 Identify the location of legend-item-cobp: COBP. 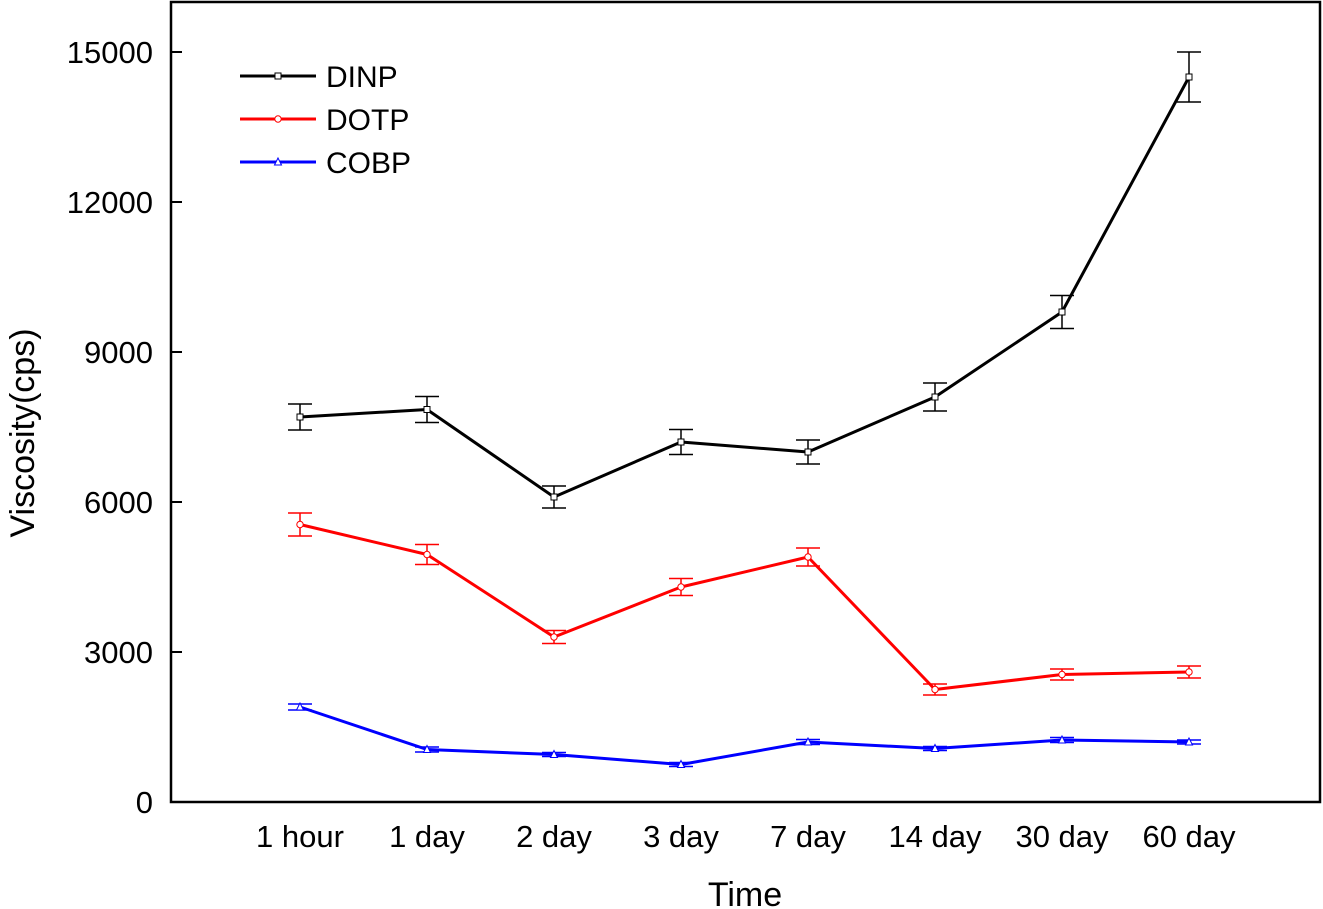
(325, 163).